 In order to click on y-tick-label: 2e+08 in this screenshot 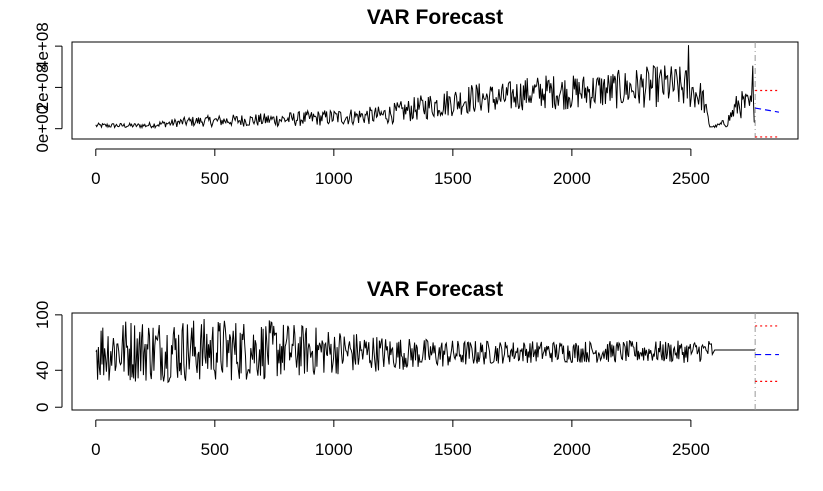, I will do `click(42, 88)`.